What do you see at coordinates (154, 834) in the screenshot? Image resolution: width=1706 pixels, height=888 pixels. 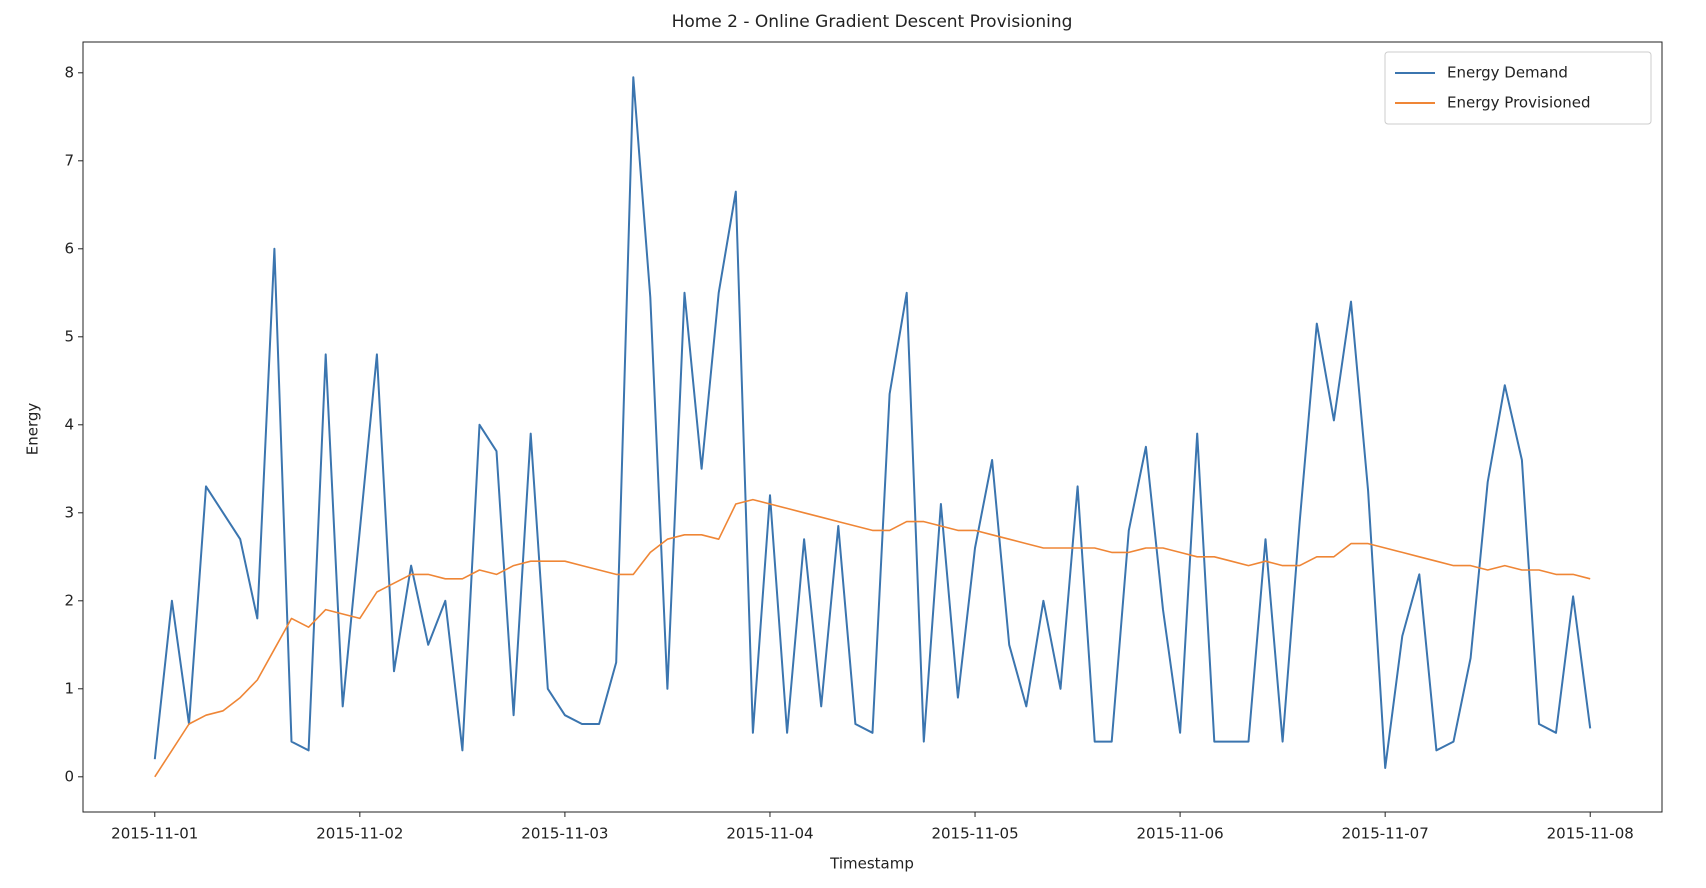 I see `x-tick-label: 2015-11-01` at bounding box center [154, 834].